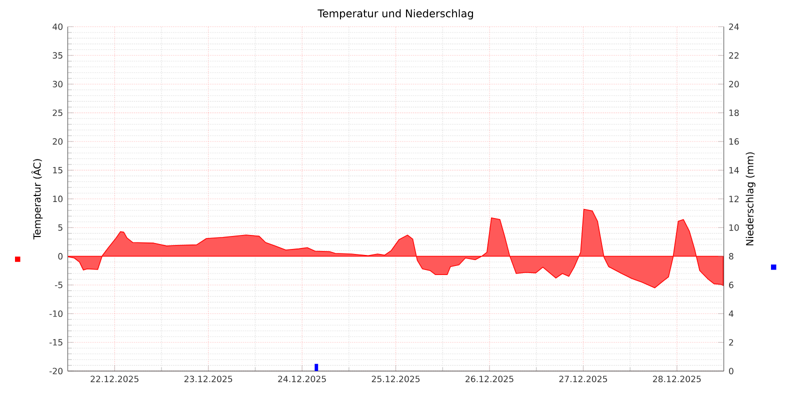  Describe the element at coordinates (731, 313) in the screenshot. I see `y2-tick-label: 4` at that location.